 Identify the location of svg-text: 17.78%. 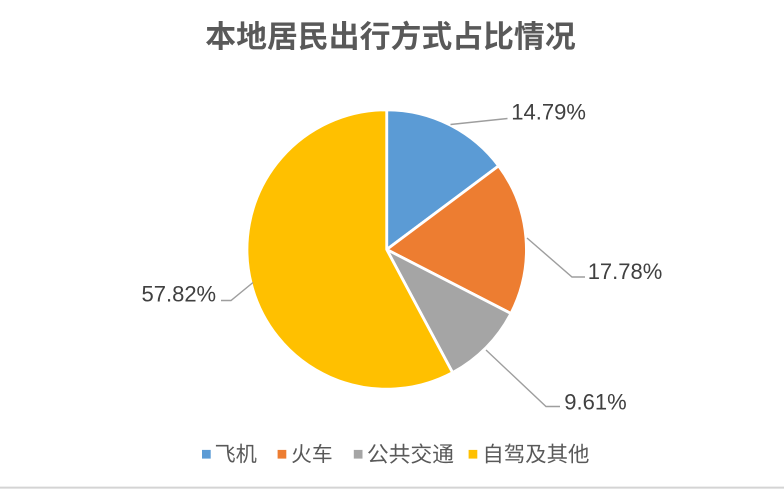
(625, 271).